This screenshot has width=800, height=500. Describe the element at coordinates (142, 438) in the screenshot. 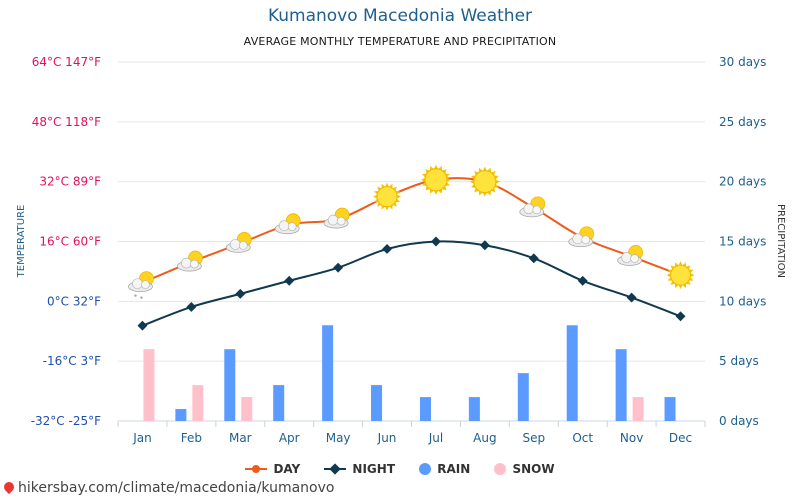

I see `x-tick-label: Jan` at that location.